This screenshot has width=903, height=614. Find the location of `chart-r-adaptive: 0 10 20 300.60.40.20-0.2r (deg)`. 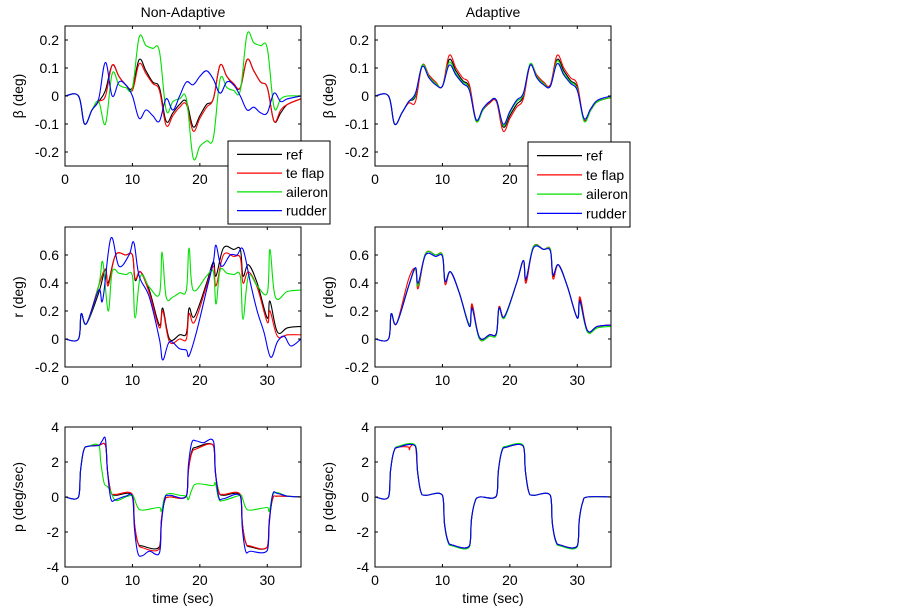

chart-r-adaptive: 0 10 20 300.60.40.20-0.2r (deg) is located at coordinates (466, 307).